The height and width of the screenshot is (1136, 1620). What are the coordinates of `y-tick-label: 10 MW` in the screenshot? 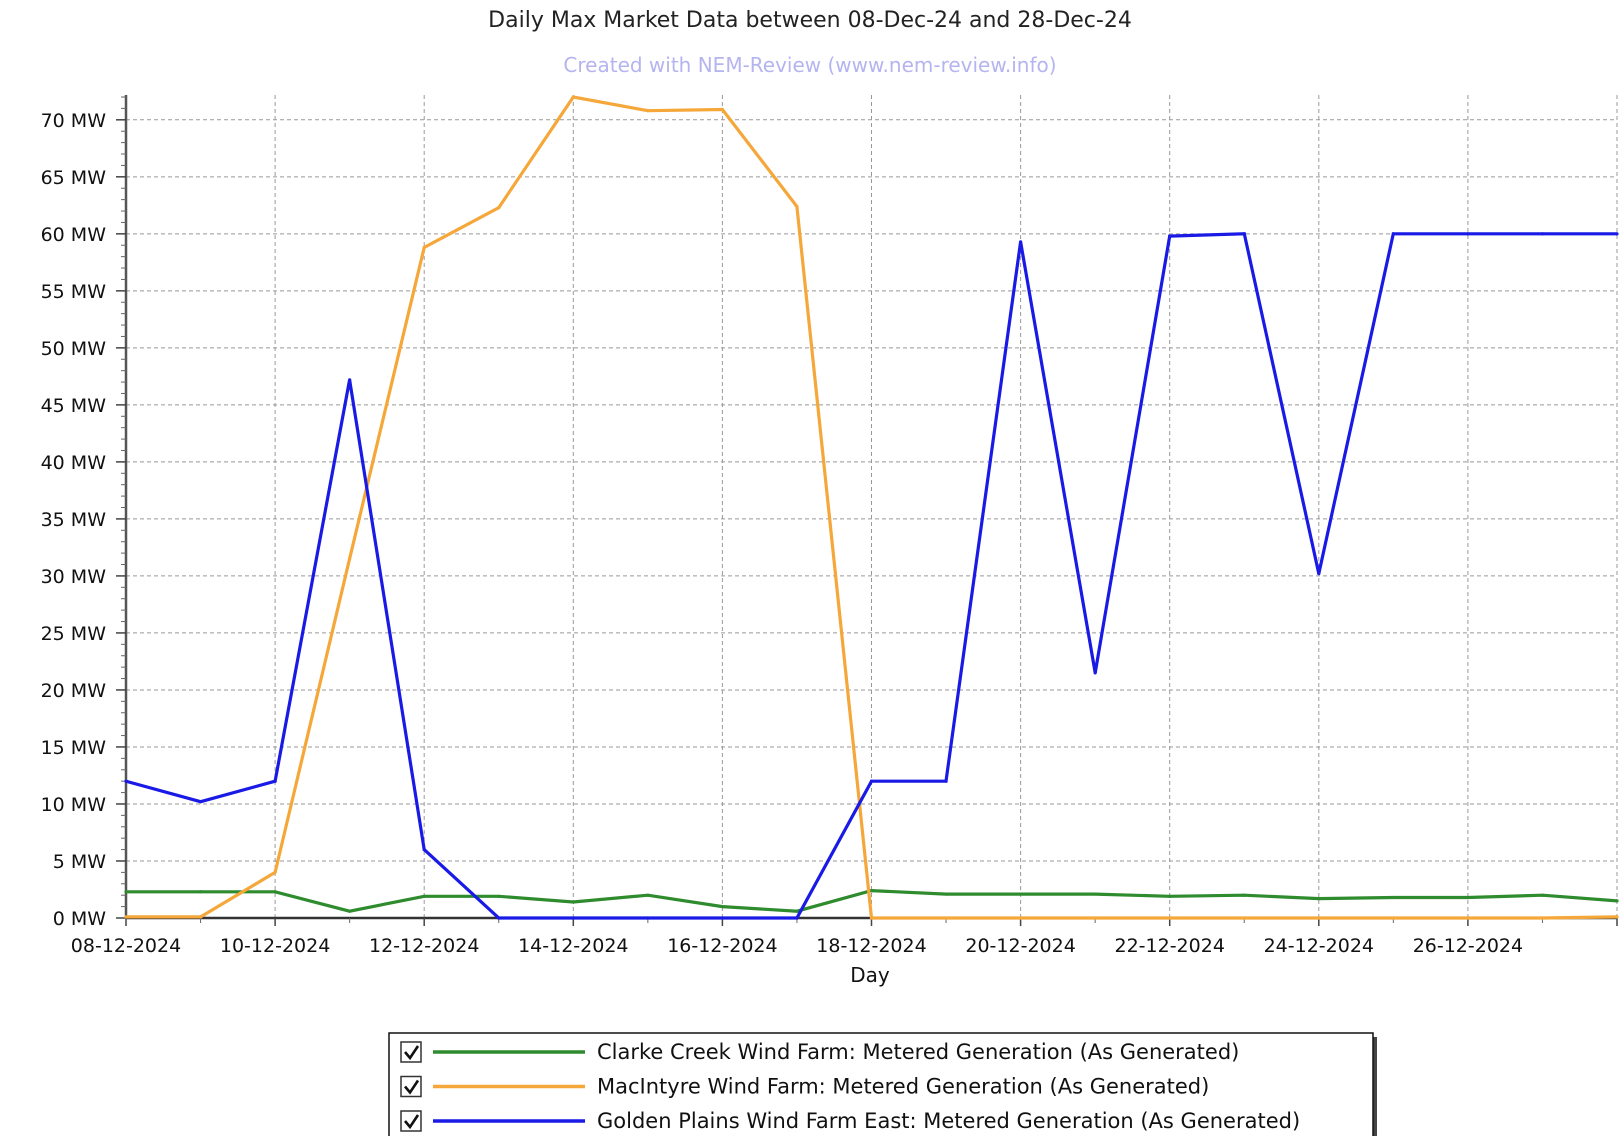 It's located at (74, 805).